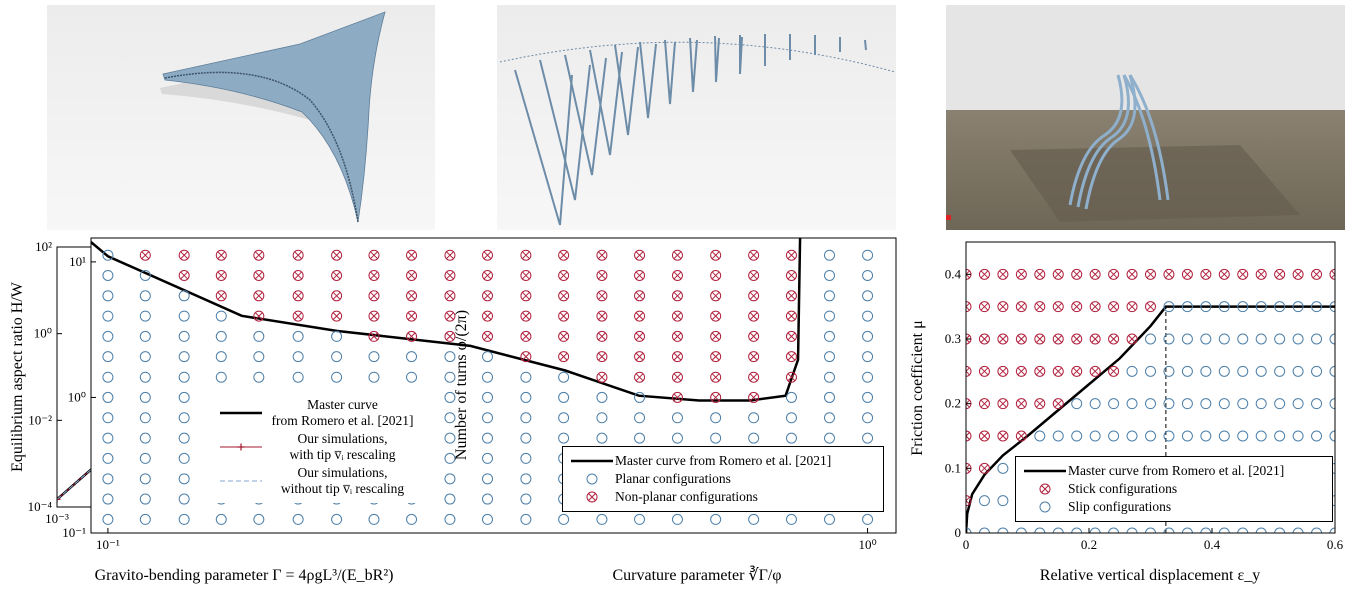  Describe the element at coordinates (1150, 419) in the screenshot. I see `curve` at that location.